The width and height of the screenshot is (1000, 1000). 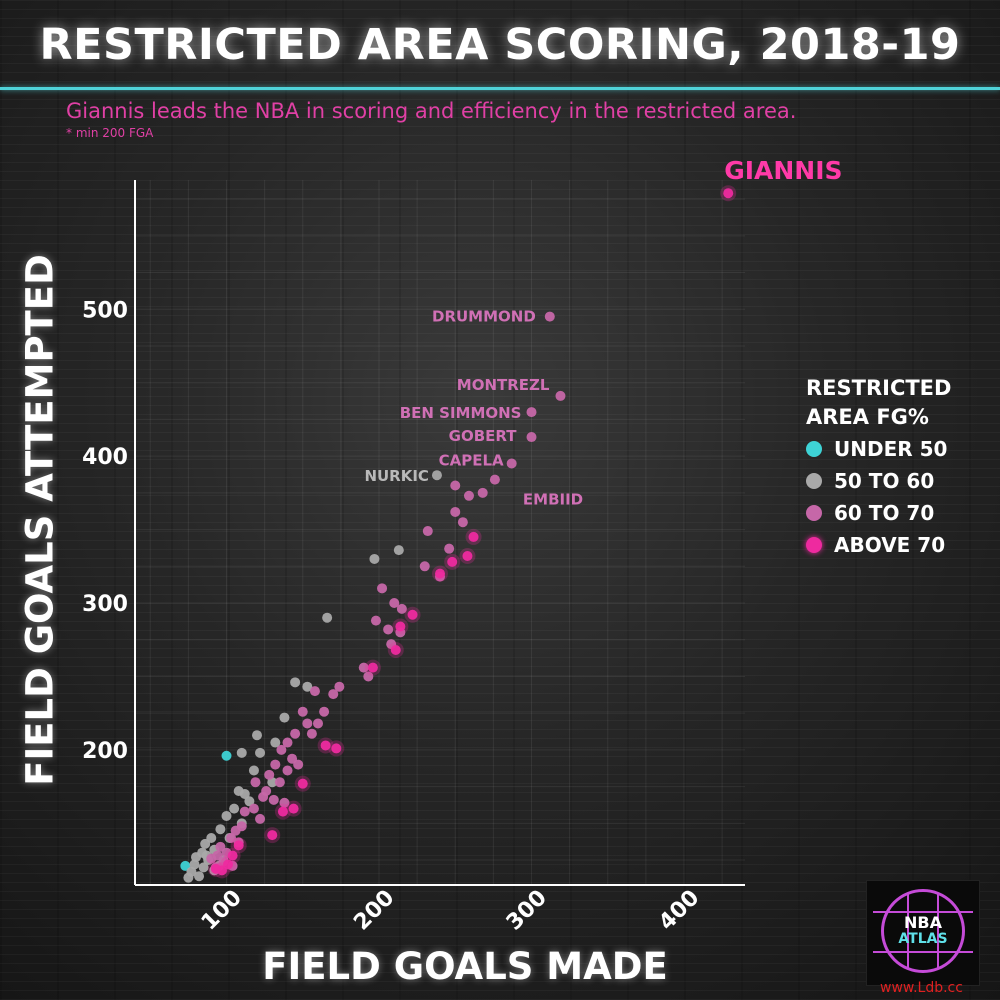 I want to click on annotation-label: NURKIC, so click(x=396, y=476).